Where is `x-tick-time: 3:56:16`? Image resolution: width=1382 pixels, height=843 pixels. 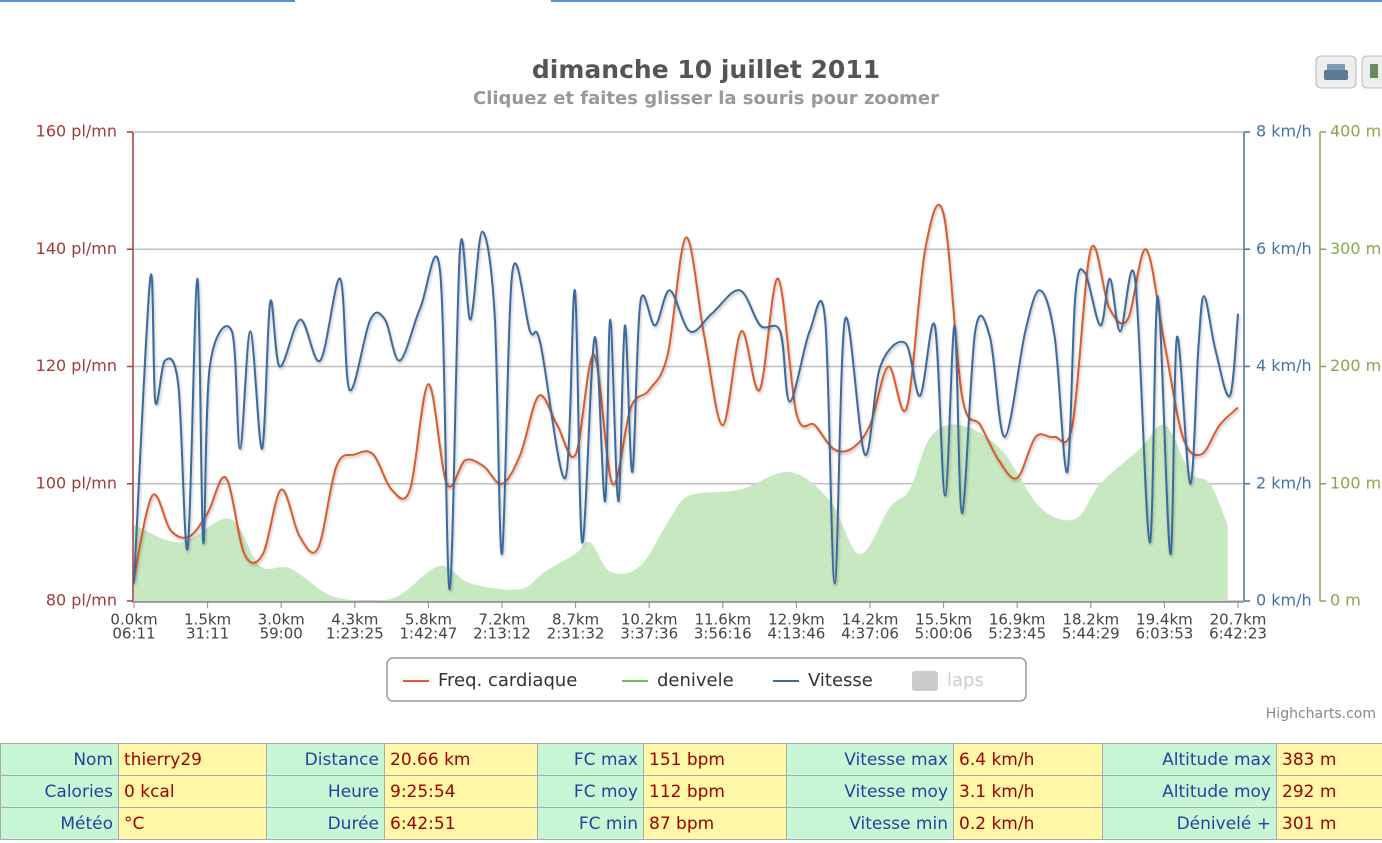 x-tick-time: 3:56:16 is located at coordinates (723, 634).